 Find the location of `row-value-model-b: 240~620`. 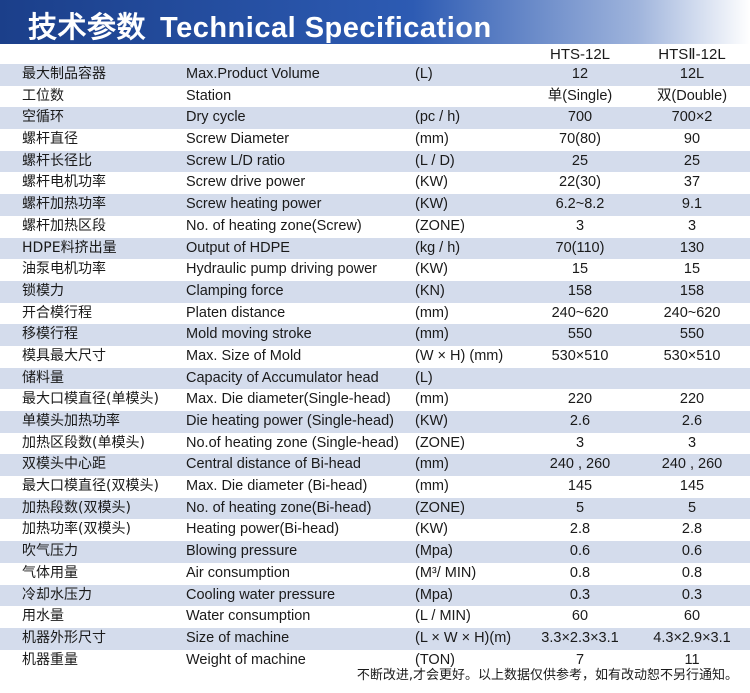

row-value-model-b: 240~620 is located at coordinates (692, 312).